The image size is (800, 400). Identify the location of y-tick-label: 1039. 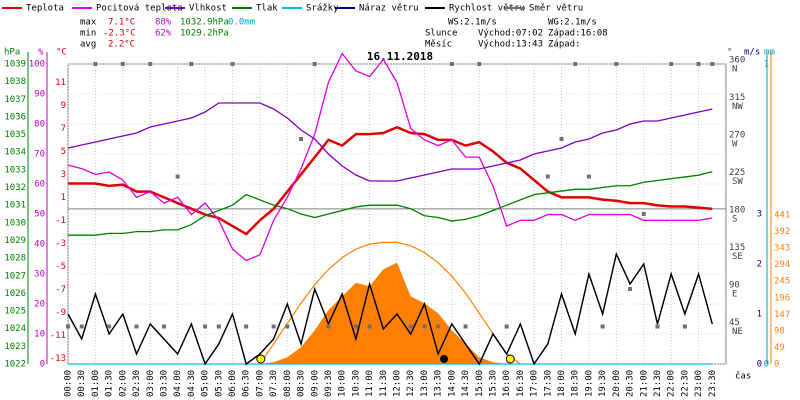
(15, 65).